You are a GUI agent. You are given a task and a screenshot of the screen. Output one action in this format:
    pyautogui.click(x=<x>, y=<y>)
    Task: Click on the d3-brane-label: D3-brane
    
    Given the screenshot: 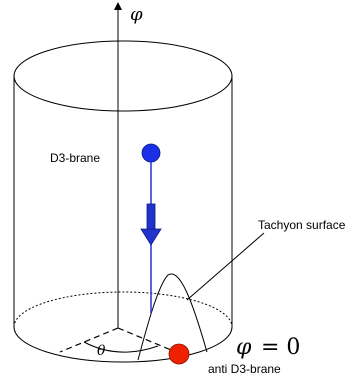 What is the action you would take?
    pyautogui.click(x=75, y=158)
    